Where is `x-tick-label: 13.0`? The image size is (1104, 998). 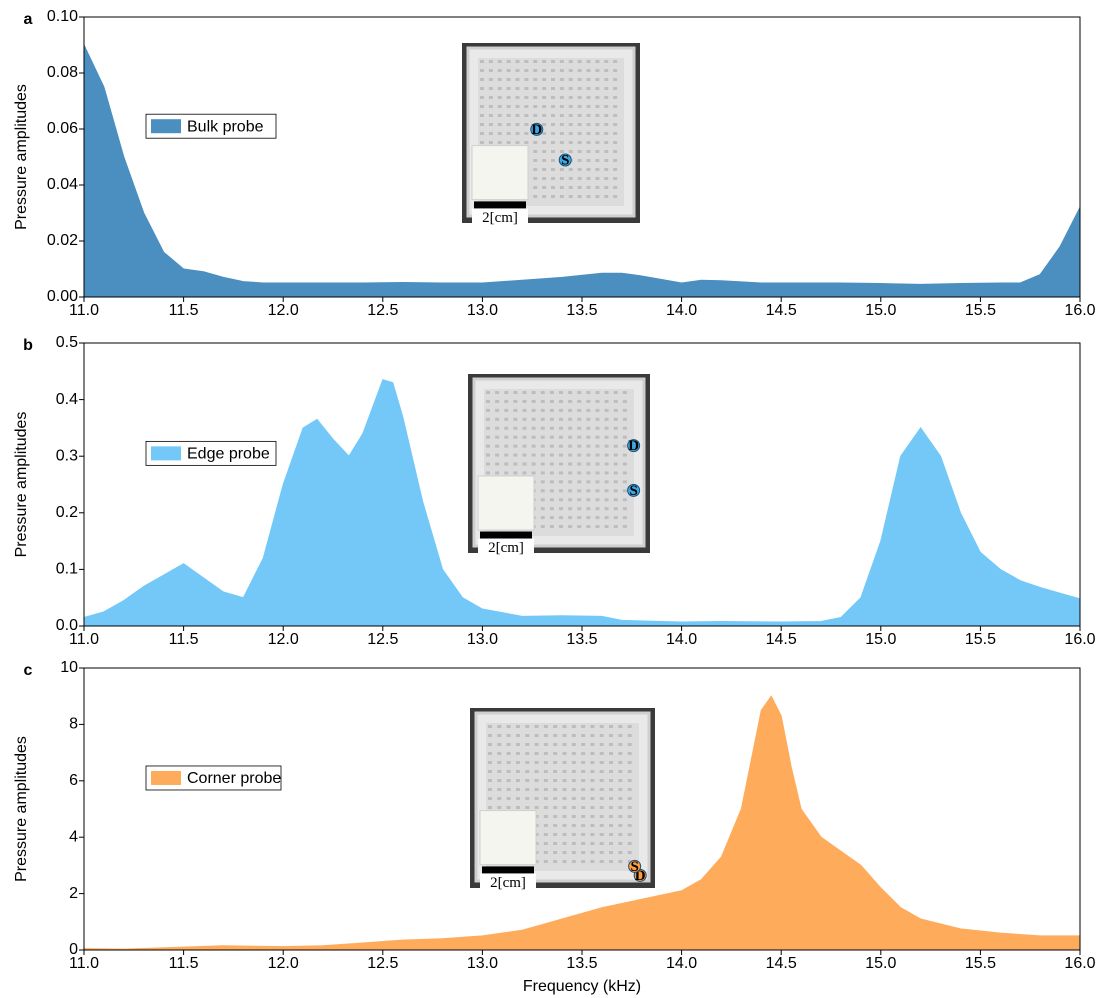
x-tick-label: 13.0 is located at coordinates (482, 310).